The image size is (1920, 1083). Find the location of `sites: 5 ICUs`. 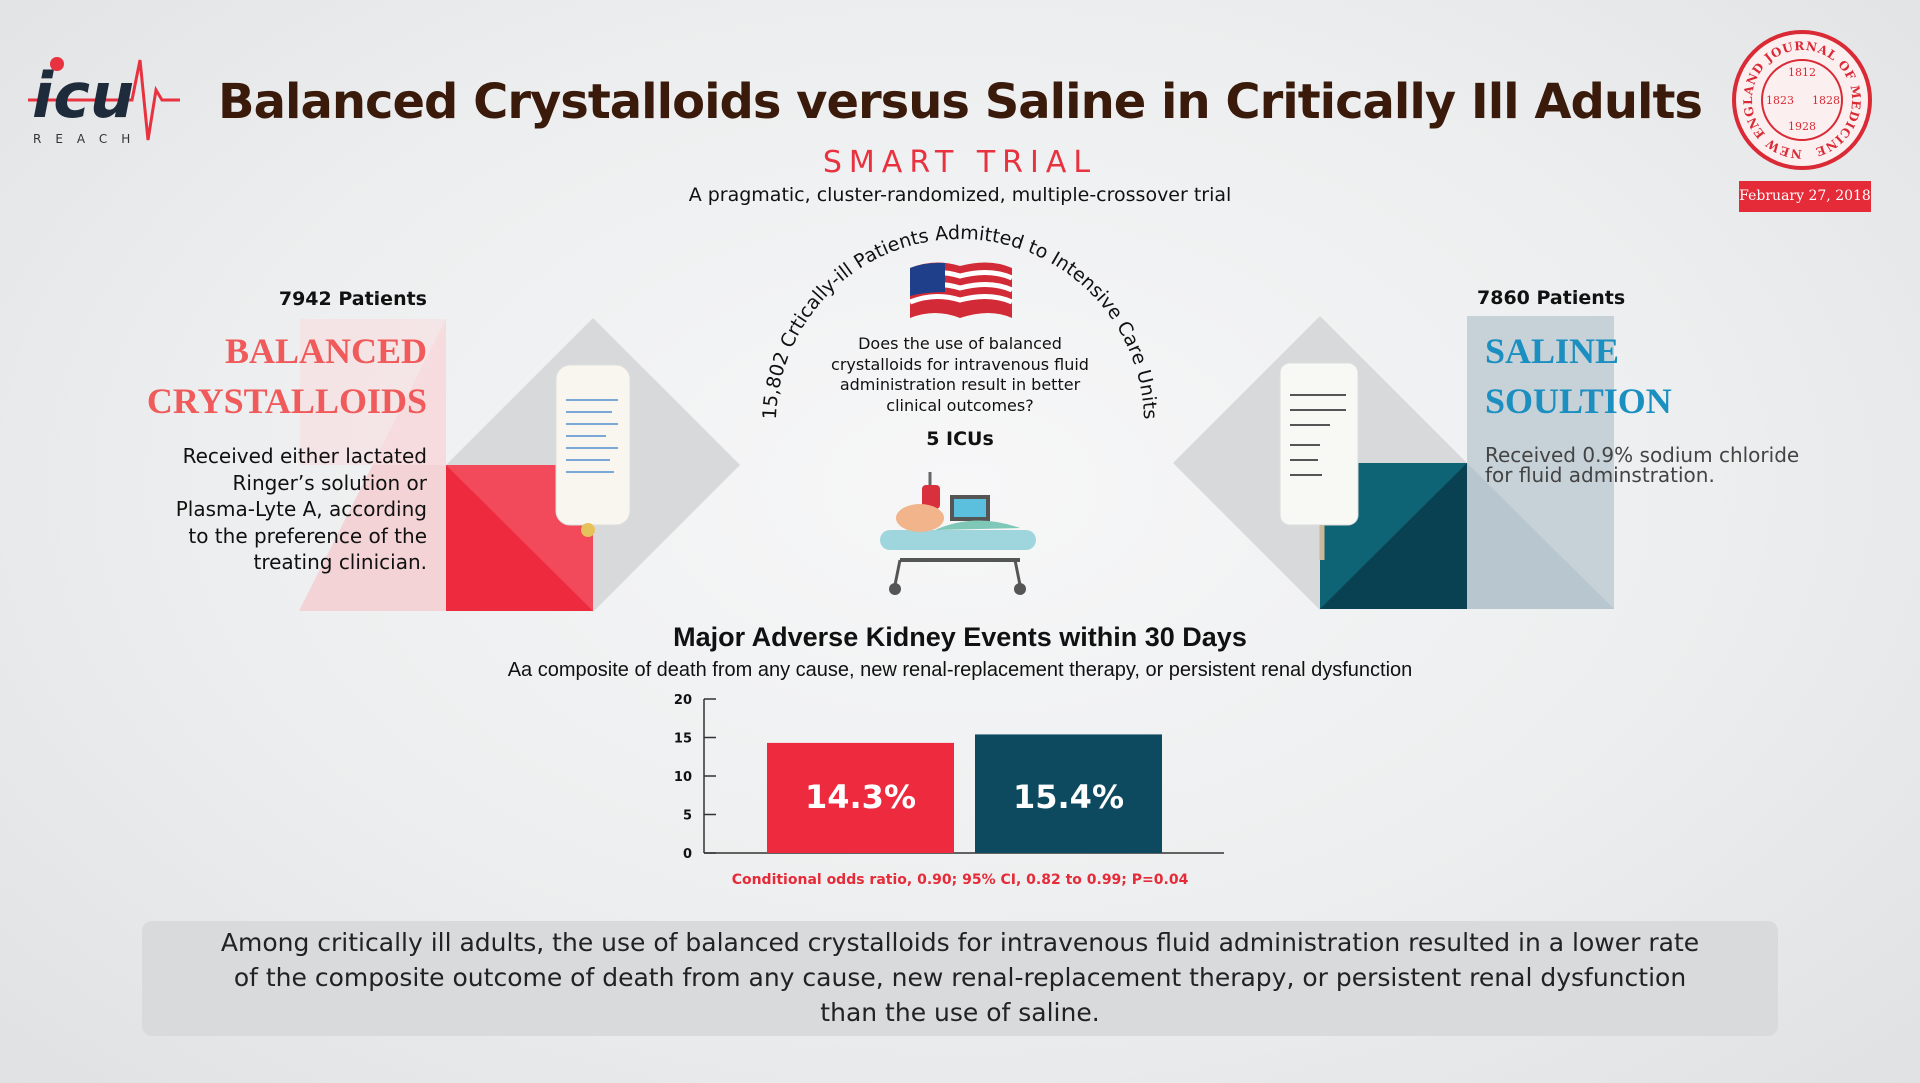

sites: 5 ICUs is located at coordinates (960, 439).